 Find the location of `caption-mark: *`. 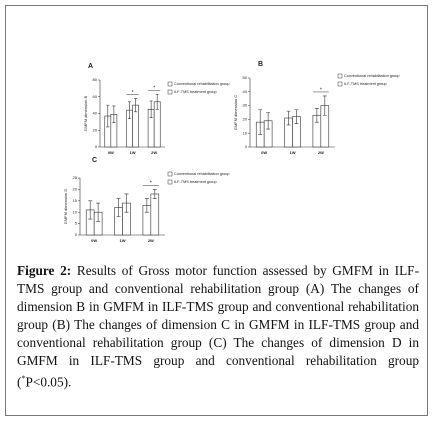

caption-mark: * is located at coordinates (23, 378).